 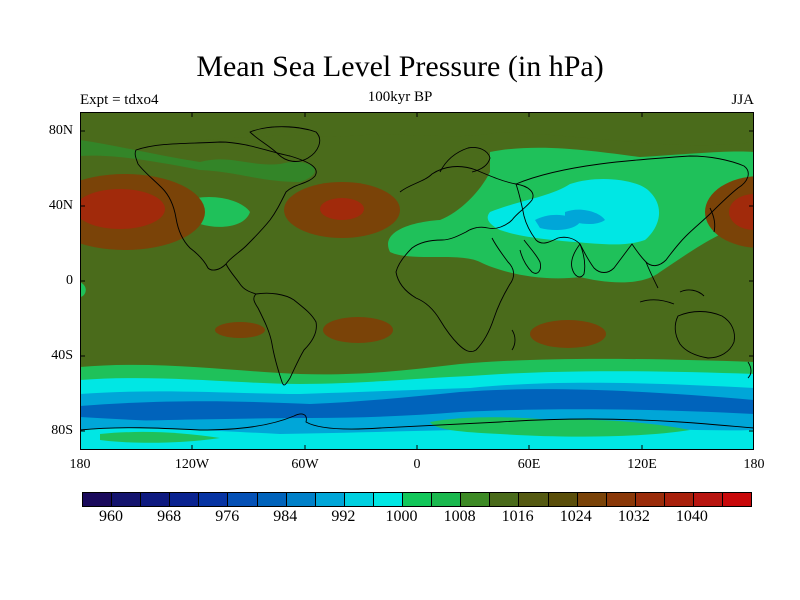 I want to click on contour-antarctic-green-w, so click(x=160, y=437).